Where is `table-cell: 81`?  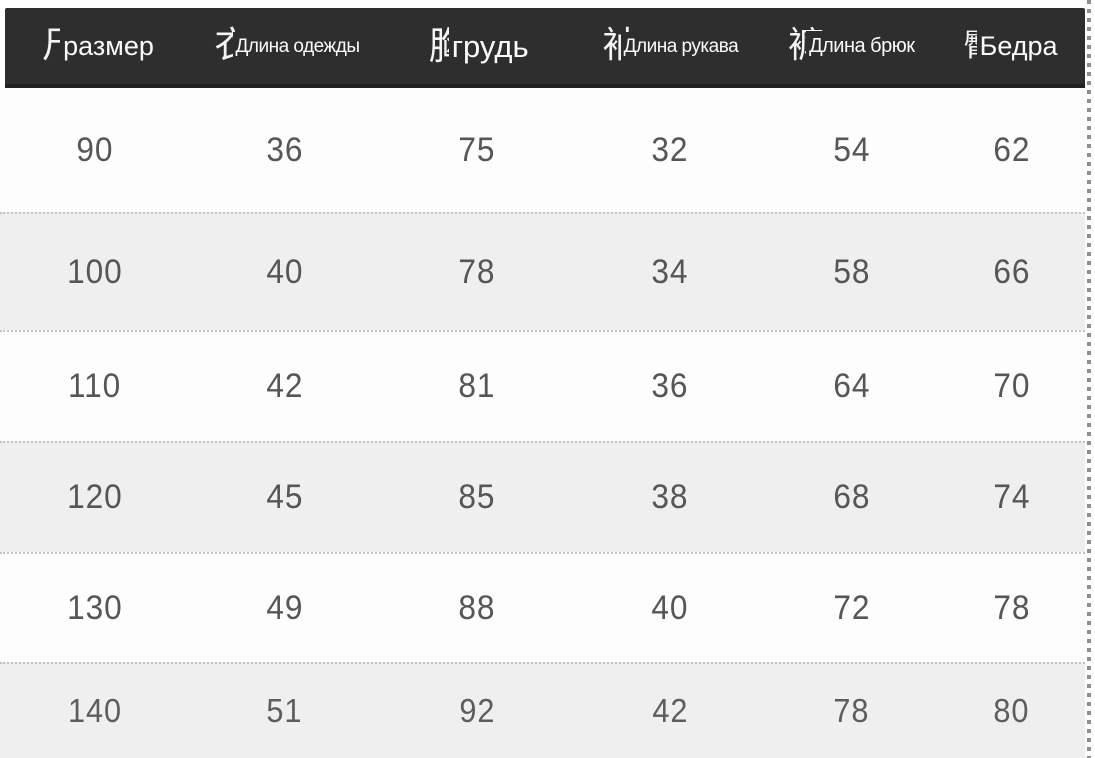 table-cell: 81 is located at coordinates (477, 386).